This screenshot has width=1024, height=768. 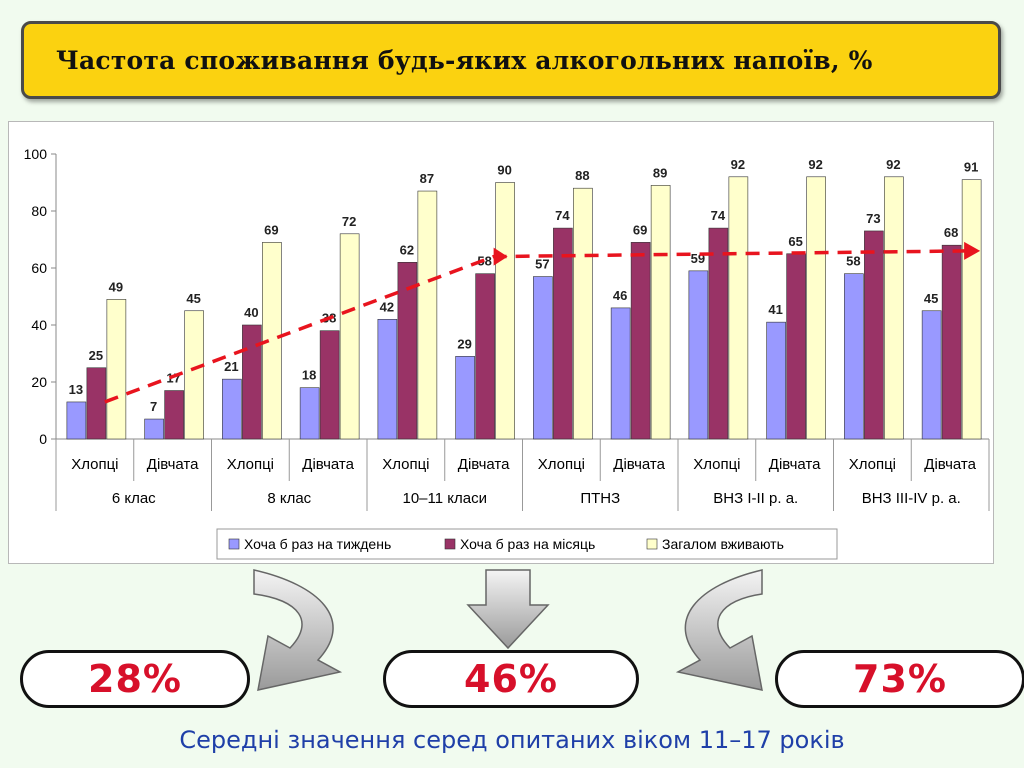 I want to click on data-label: 21, so click(x=231, y=366).